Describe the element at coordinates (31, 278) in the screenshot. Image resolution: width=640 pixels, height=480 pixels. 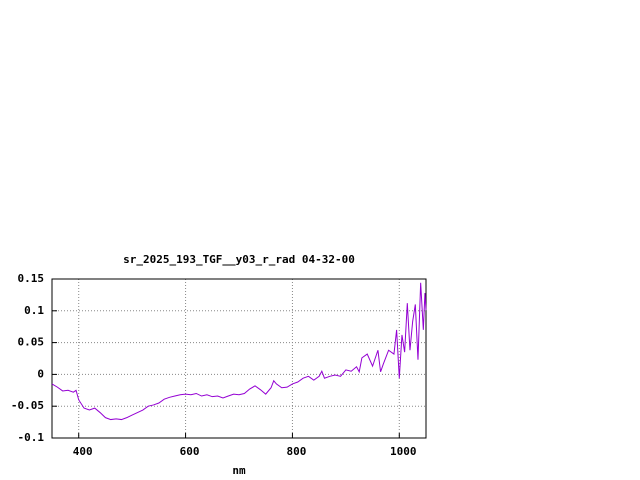
I see `y-tick-label: 0.15` at that location.